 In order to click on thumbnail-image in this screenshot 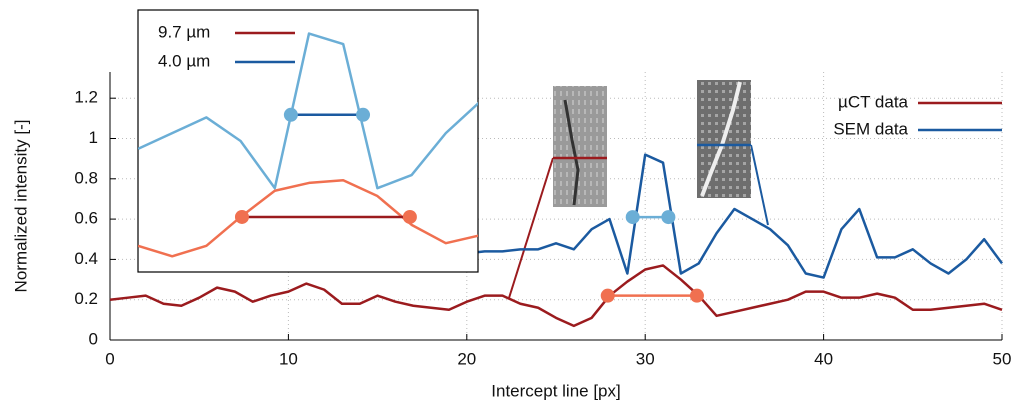, I will do `click(580, 146)`.